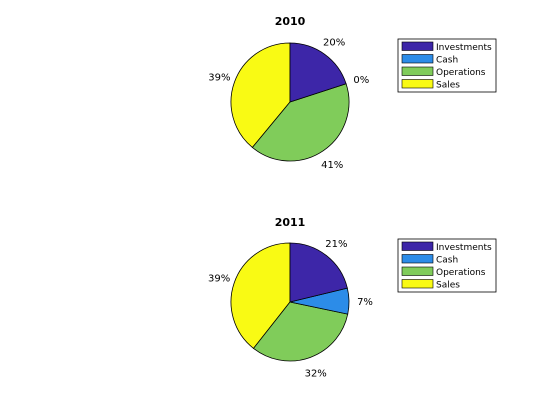 The image size is (560, 420). Describe the element at coordinates (290, 21) in the screenshot. I see `chart-title: 2010` at that location.